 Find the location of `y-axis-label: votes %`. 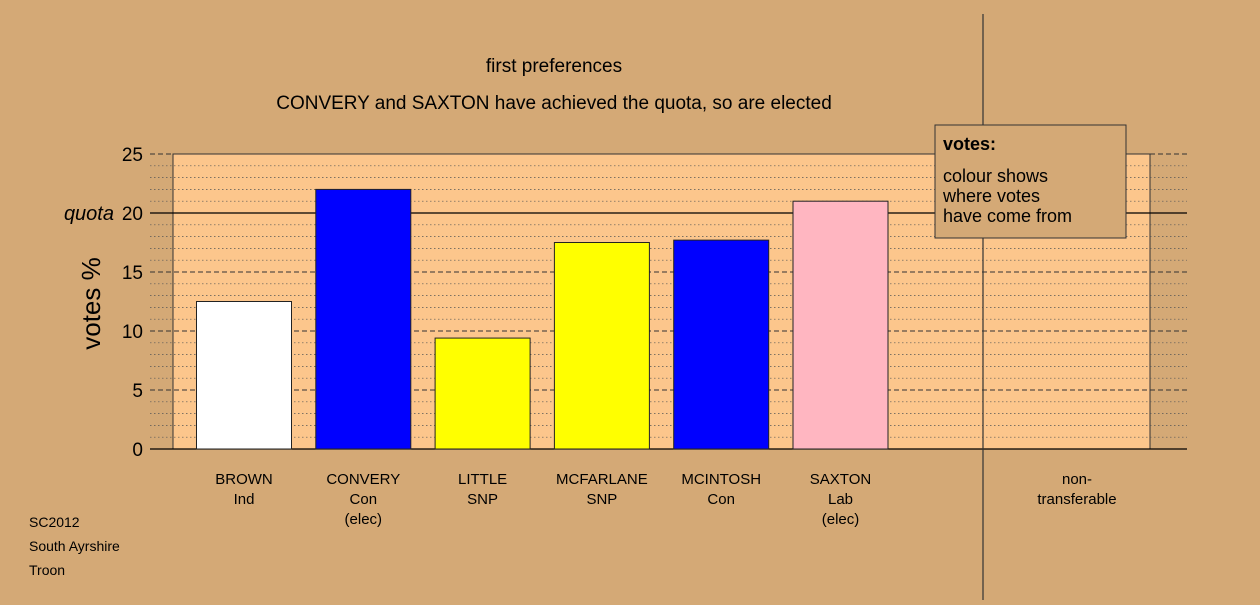

y-axis-label: votes % is located at coordinates (91, 303).